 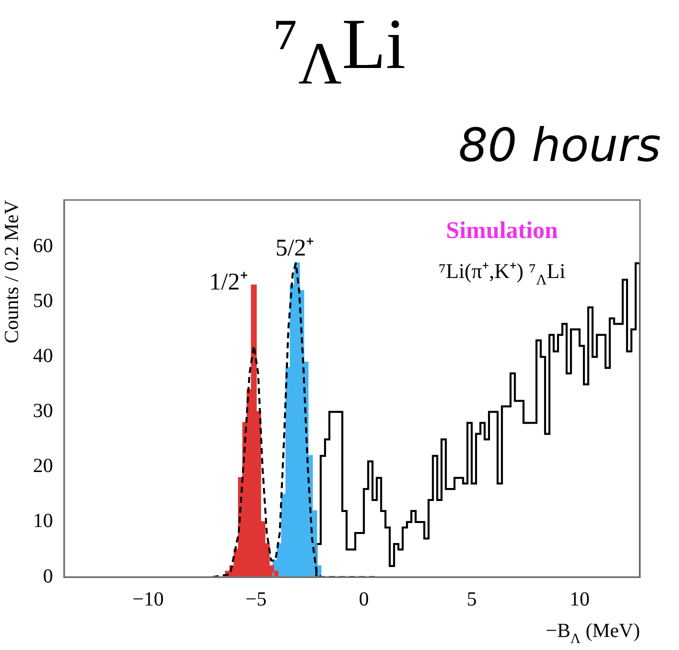 I want to click on y-axis-title: Counts / 0.2 MeV, so click(x=12, y=271).